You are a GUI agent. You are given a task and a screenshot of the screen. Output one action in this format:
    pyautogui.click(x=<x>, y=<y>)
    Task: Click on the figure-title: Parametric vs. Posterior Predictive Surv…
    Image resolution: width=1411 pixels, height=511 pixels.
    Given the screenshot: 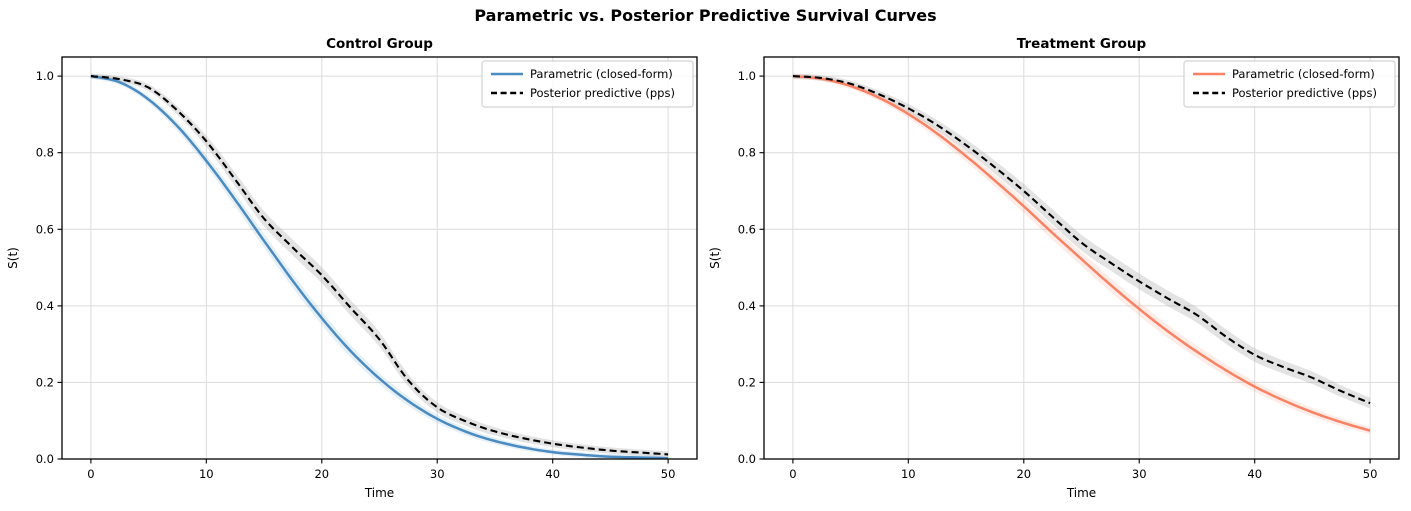 What is the action you would take?
    pyautogui.click(x=705, y=15)
    